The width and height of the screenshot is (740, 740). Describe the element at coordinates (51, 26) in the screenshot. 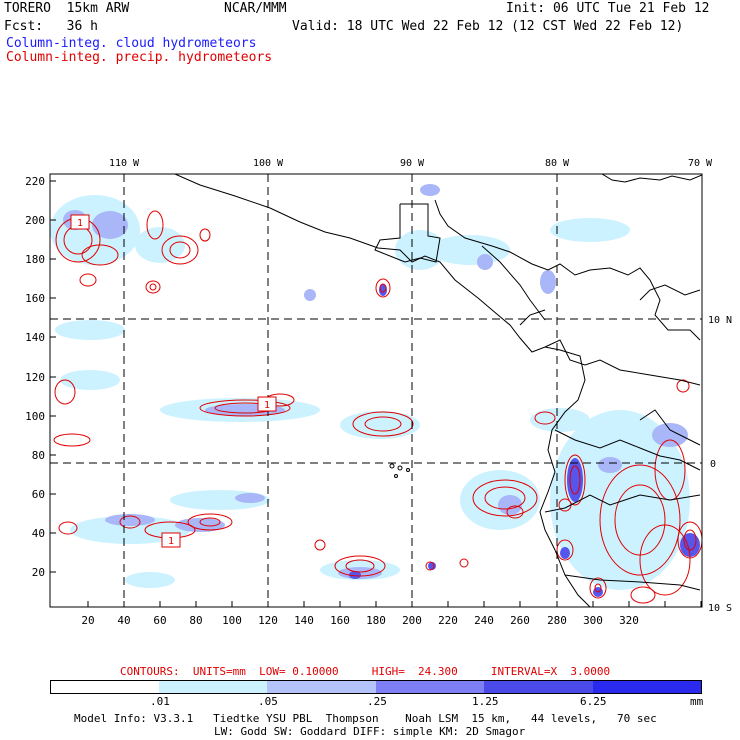

I see `forecast-hour: Fcst: 36 h` at that location.